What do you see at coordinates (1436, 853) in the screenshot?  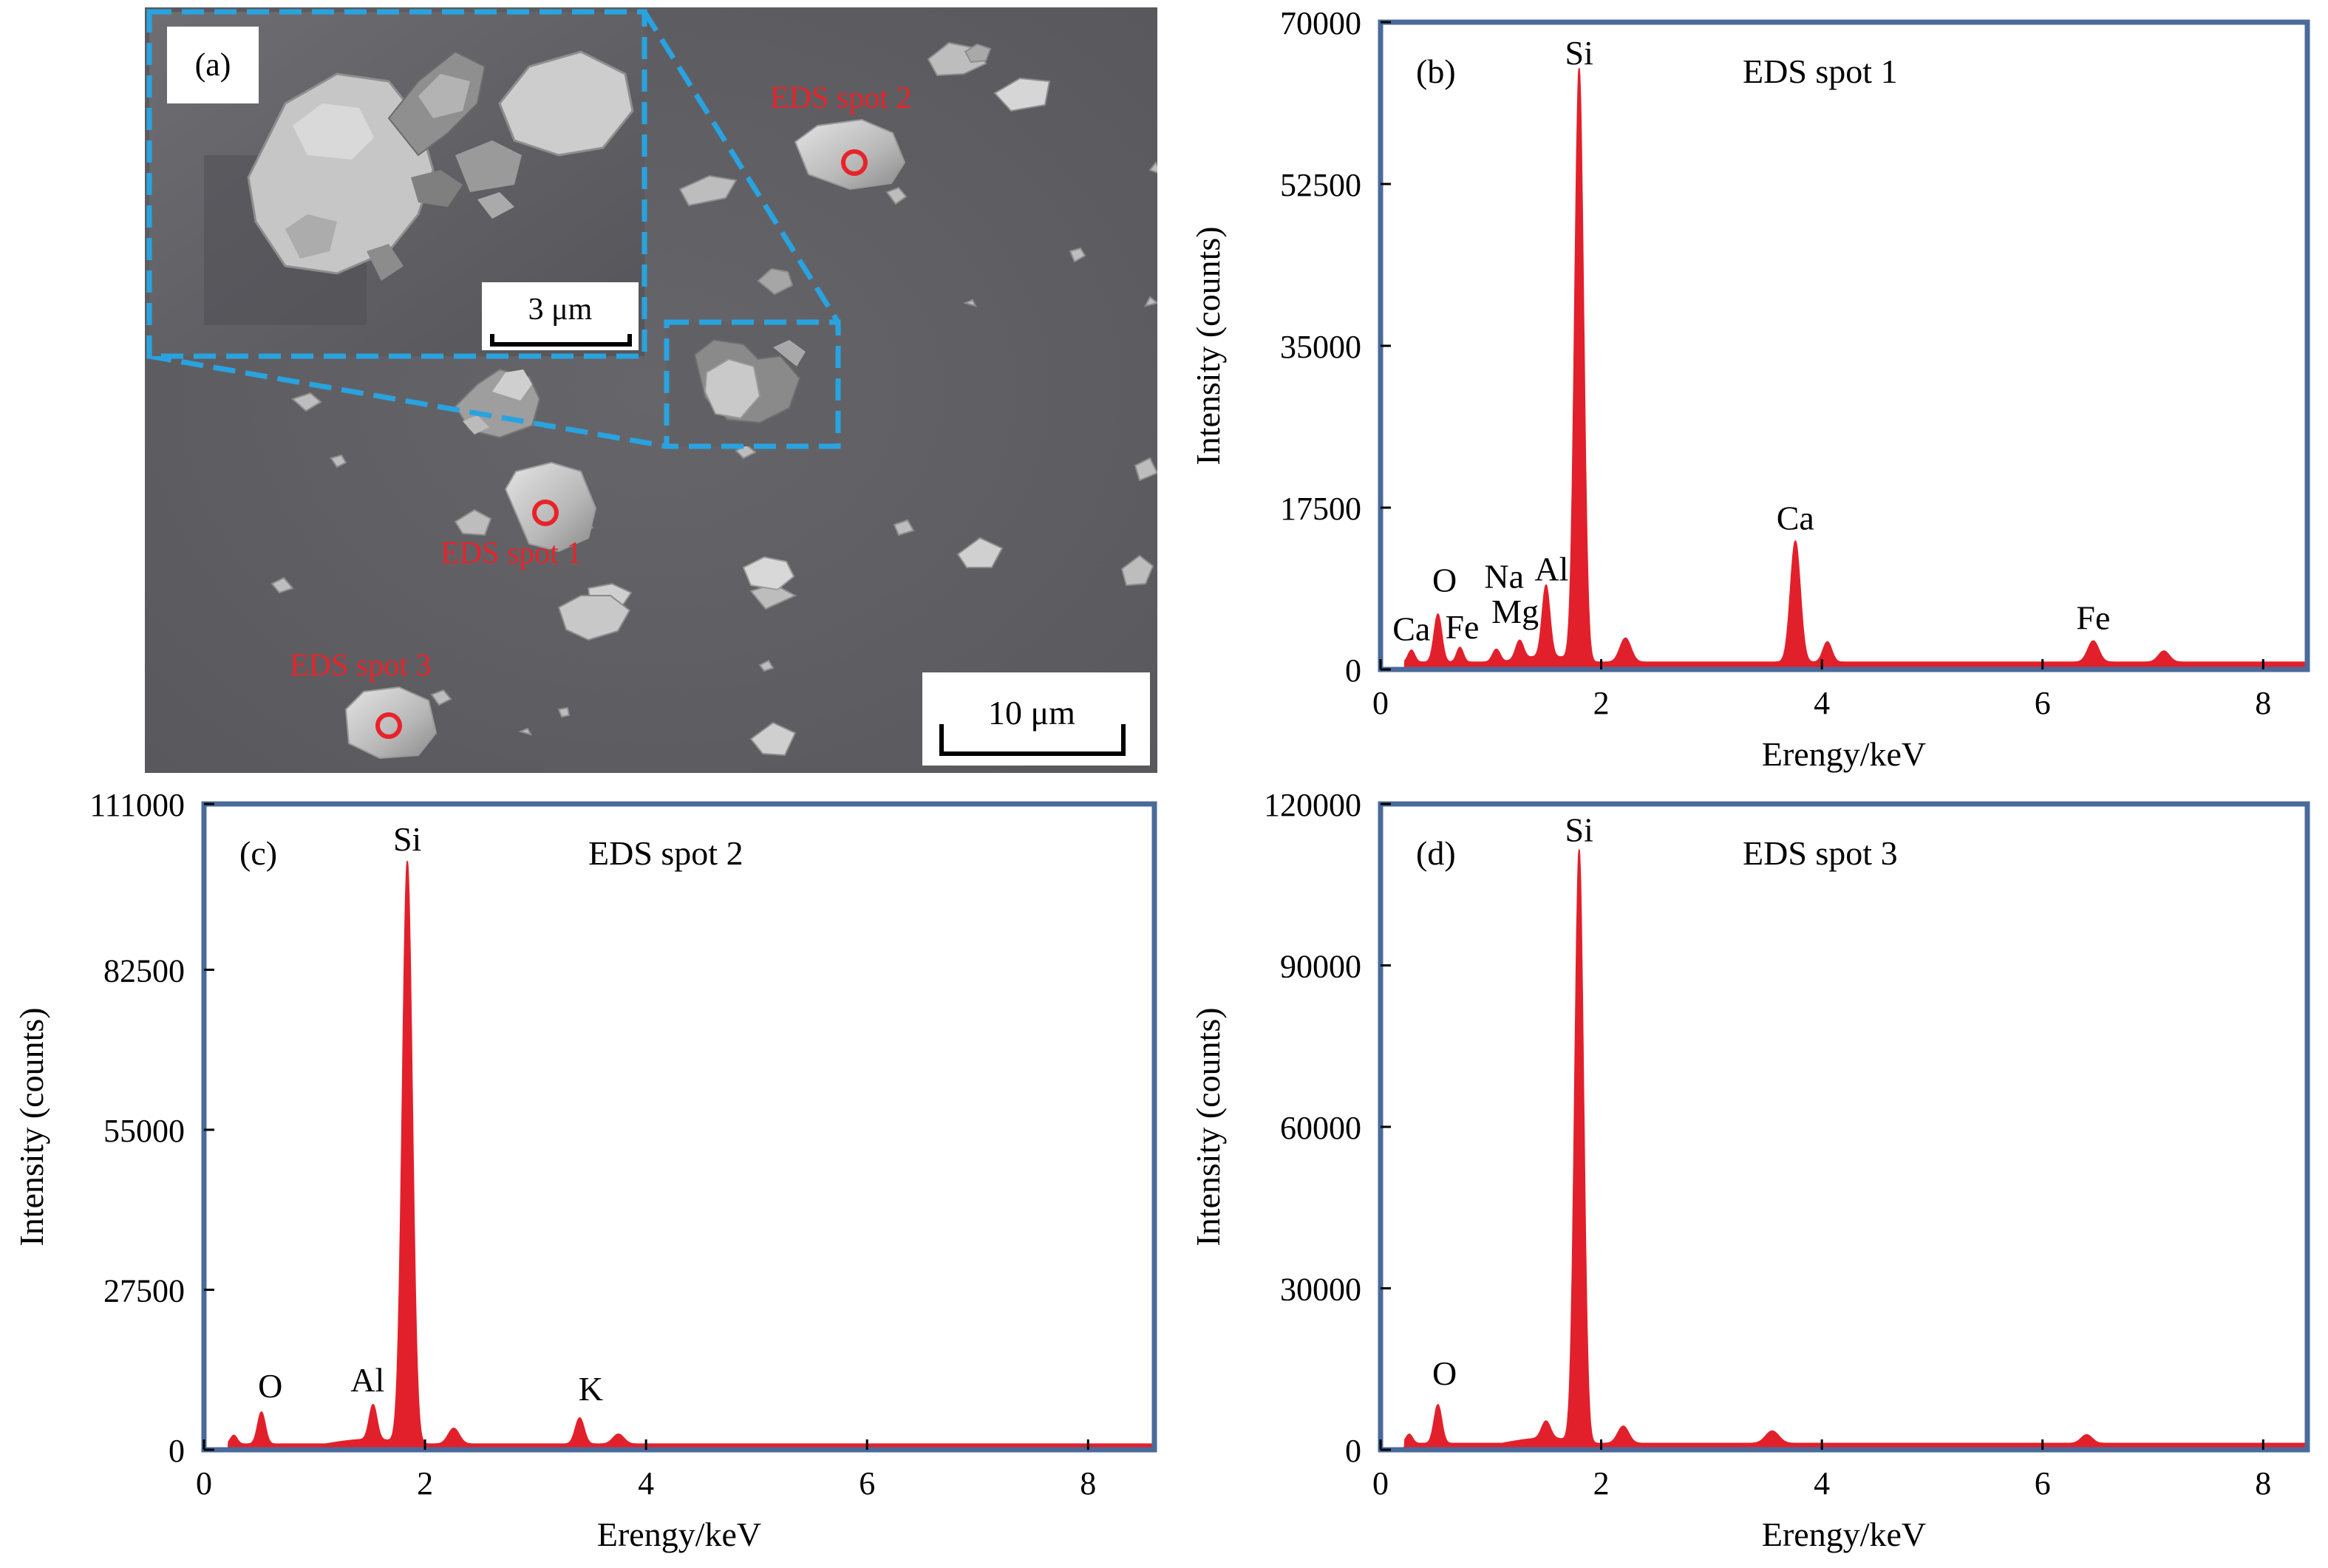 I see `panel-label-d: (d)` at bounding box center [1436, 853].